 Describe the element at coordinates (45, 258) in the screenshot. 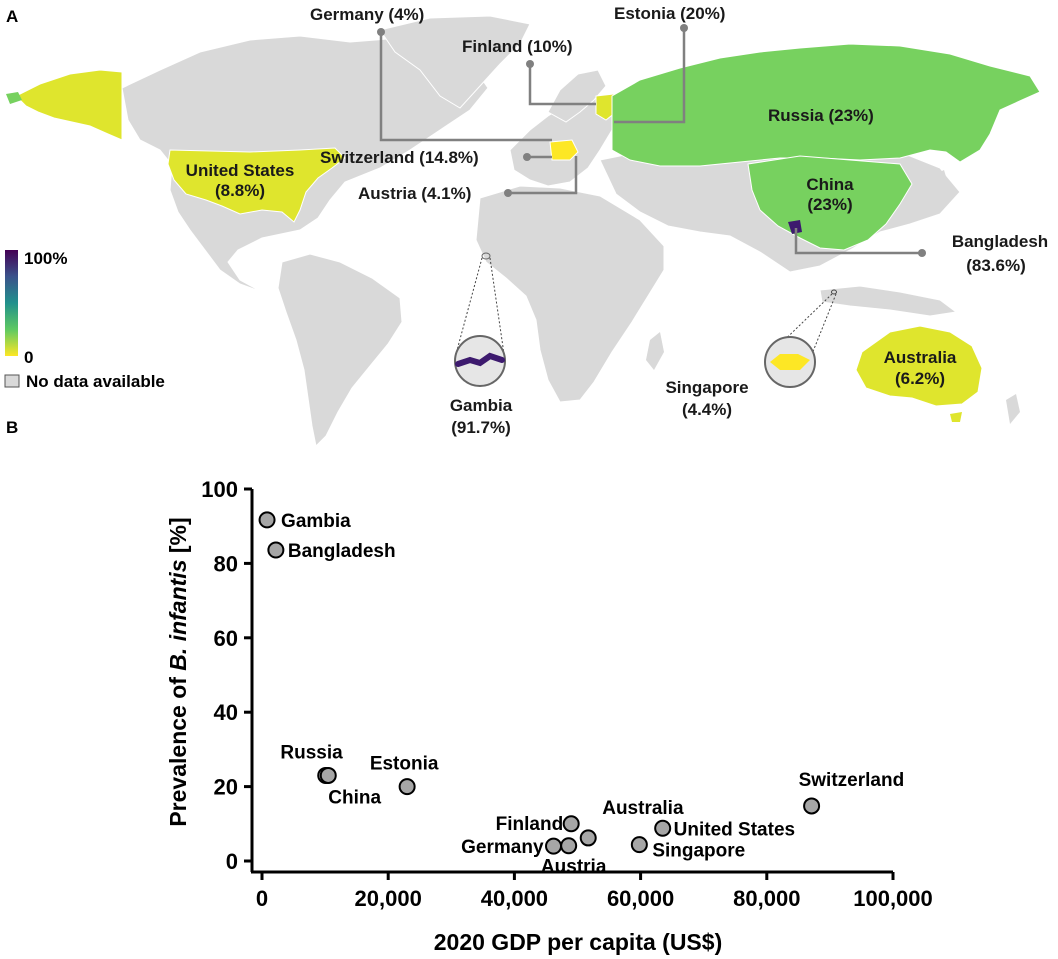

I see `legend-max-label: 100%` at that location.